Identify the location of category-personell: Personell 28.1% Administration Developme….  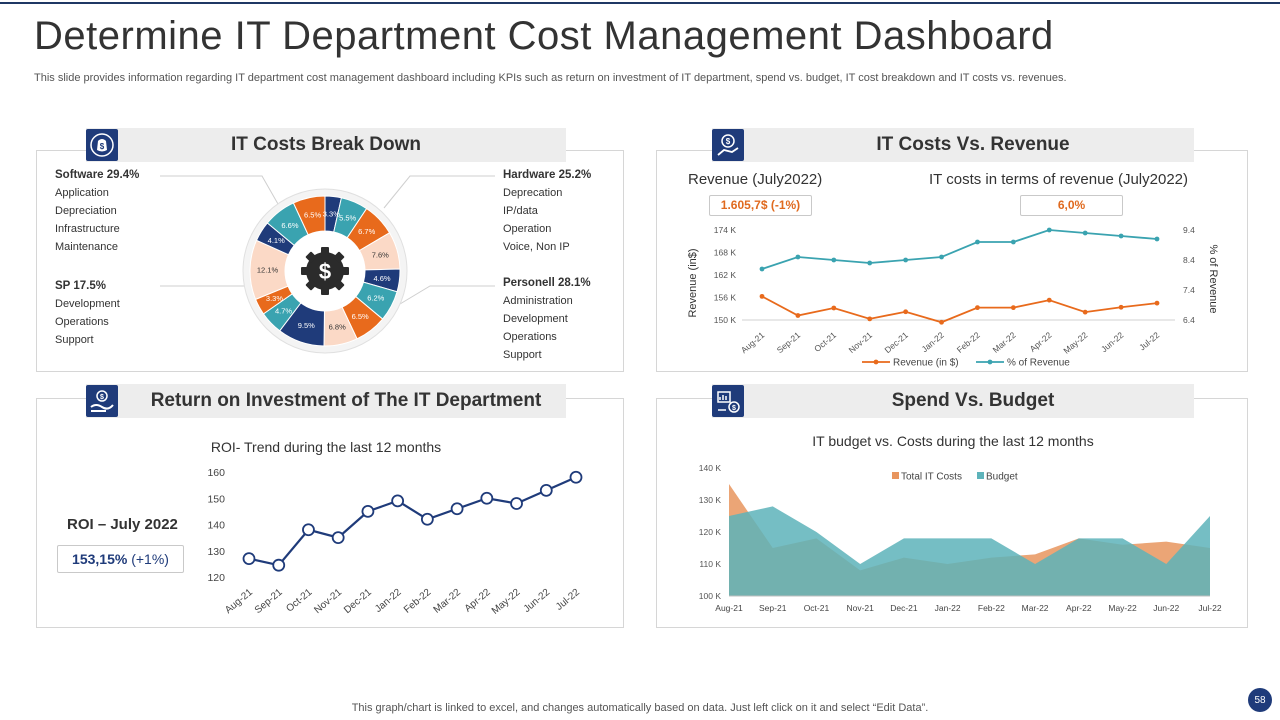
(547, 319).